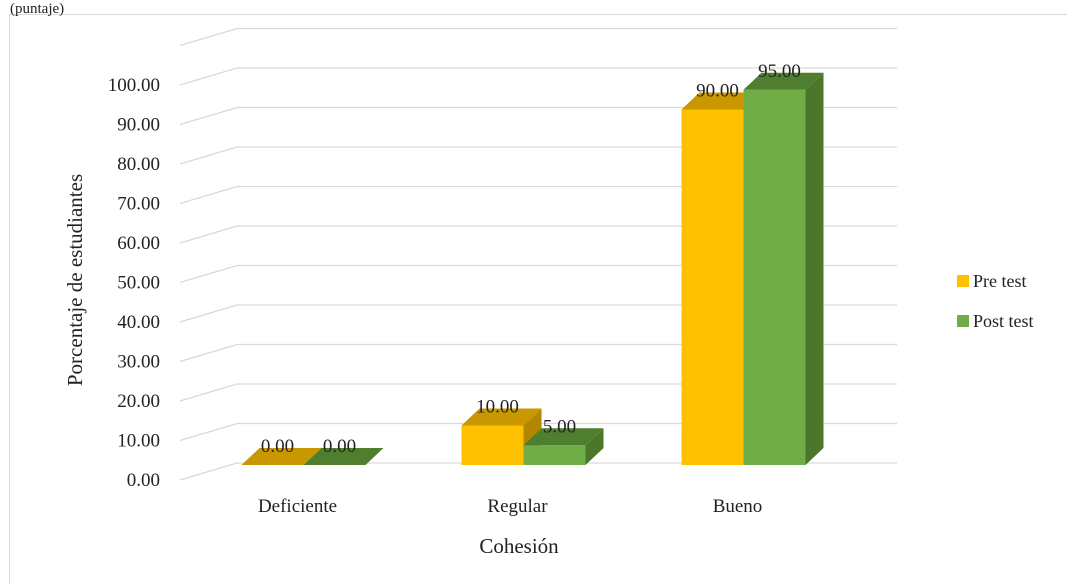  What do you see at coordinates (717, 91) in the screenshot?
I see `data-label: 90.00` at bounding box center [717, 91].